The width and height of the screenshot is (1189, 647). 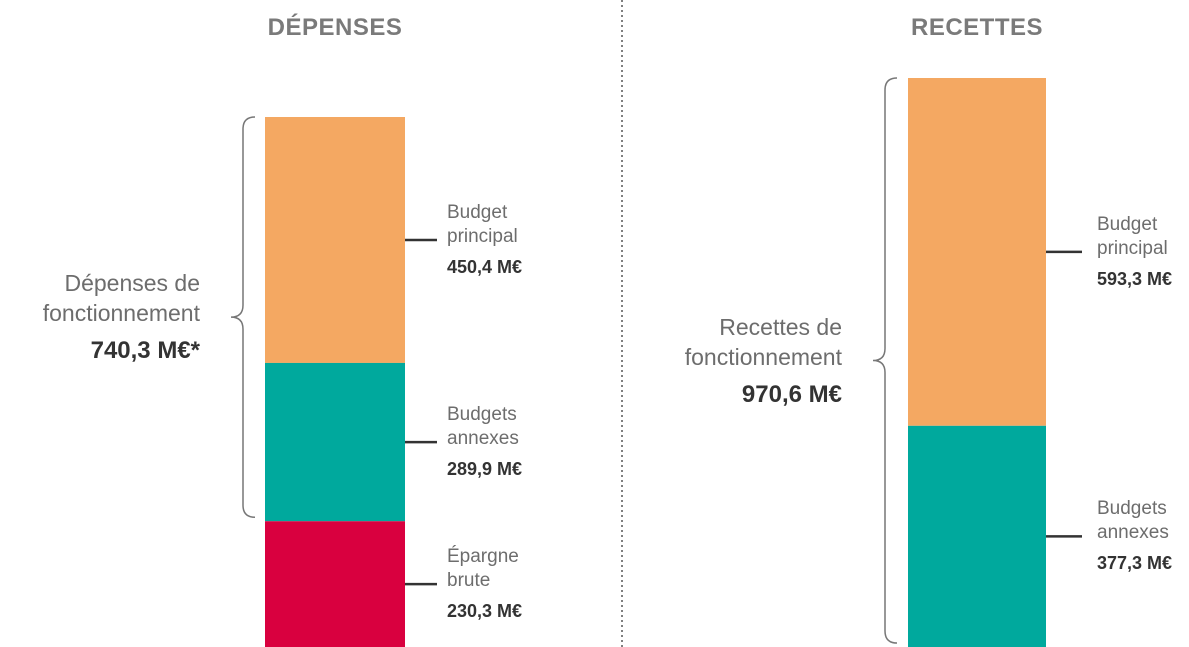 I want to click on bracket-label: Recettes de fonctionnement 970,6 M€, so click(x=742, y=361).